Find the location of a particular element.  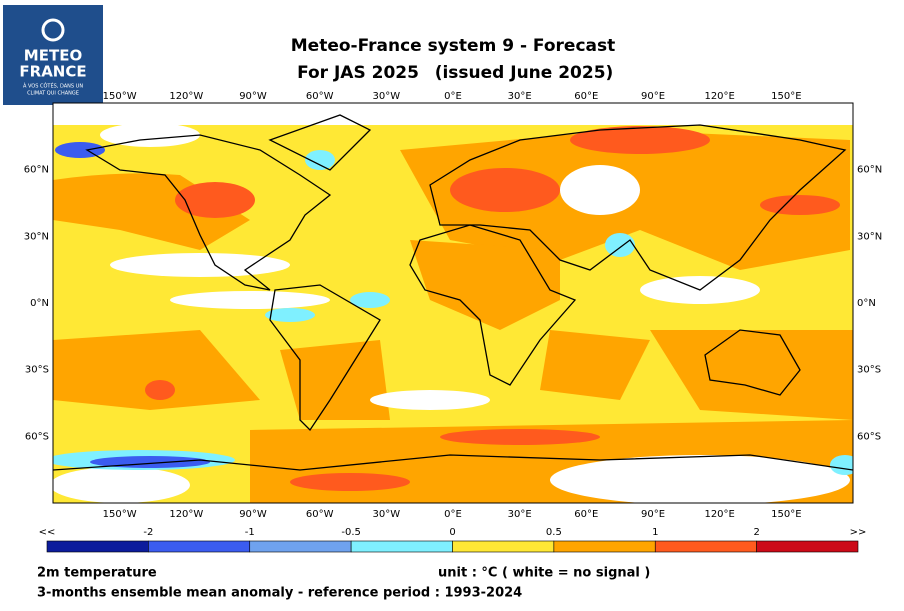

colorbar: << -2 -1 -0.5 0 0.5 1 2 >> is located at coordinates (453, 540).